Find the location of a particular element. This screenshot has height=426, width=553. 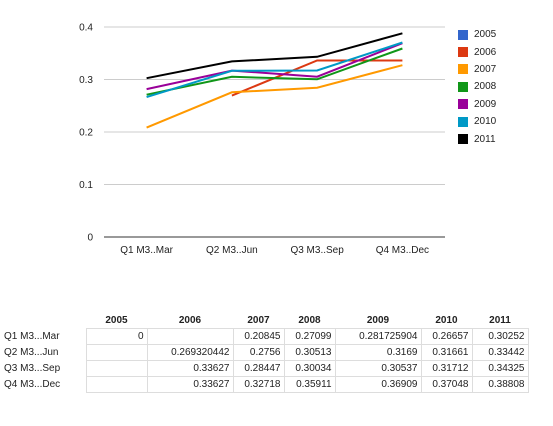

x-tick-label: Q1 M3..Mar is located at coordinates (146, 250).